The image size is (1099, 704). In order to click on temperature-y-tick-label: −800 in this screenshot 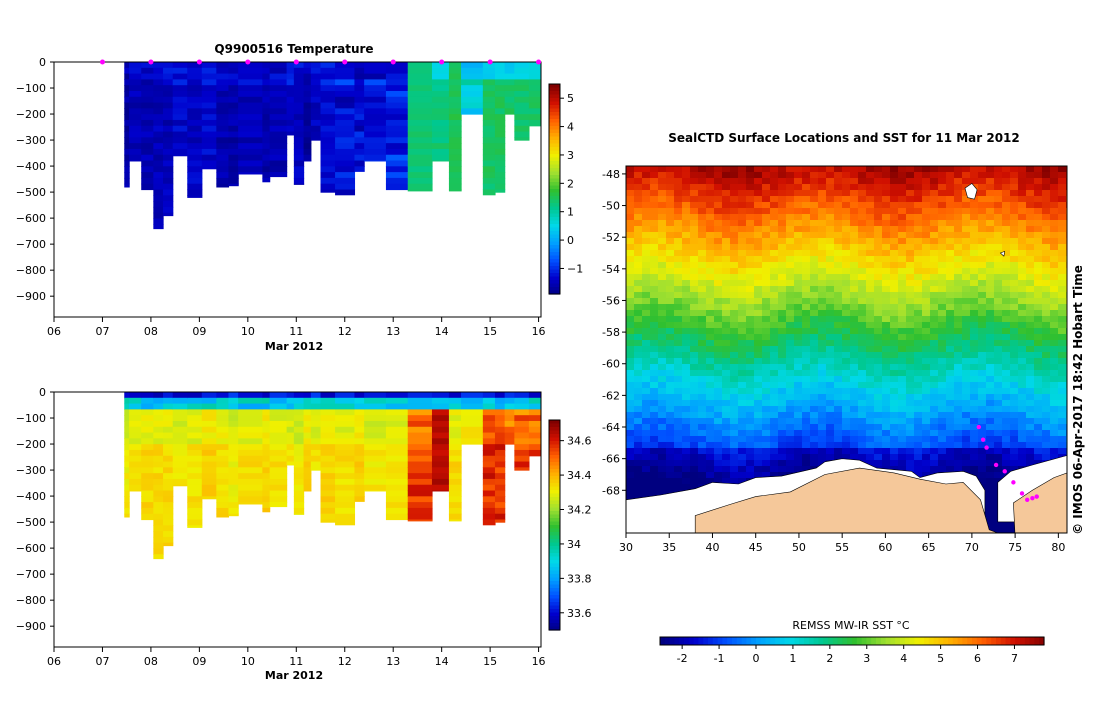, I will do `click(31, 270)`.